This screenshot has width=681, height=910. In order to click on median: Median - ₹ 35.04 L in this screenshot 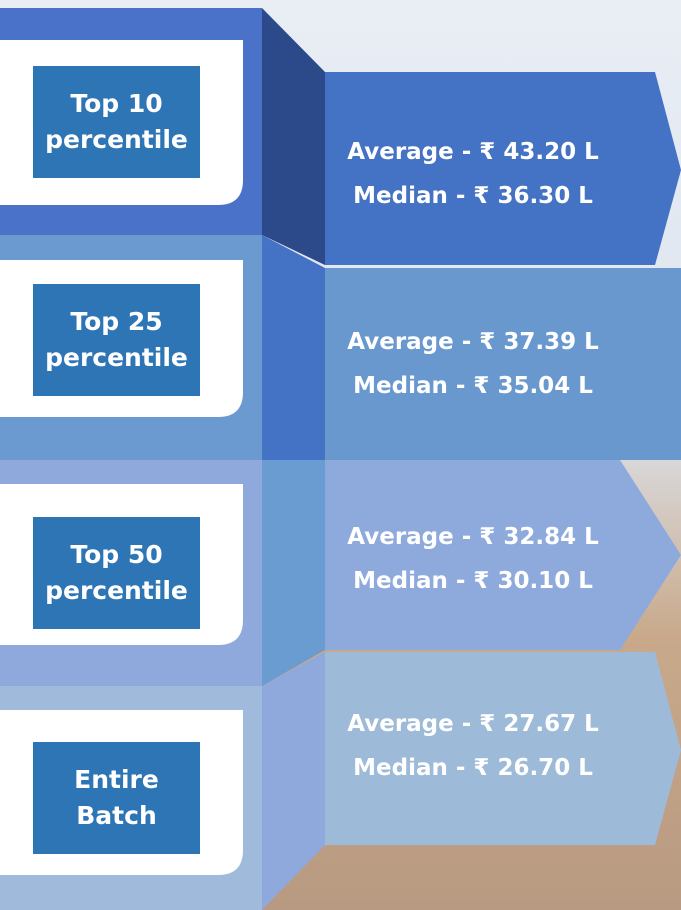, I will do `click(473, 386)`.